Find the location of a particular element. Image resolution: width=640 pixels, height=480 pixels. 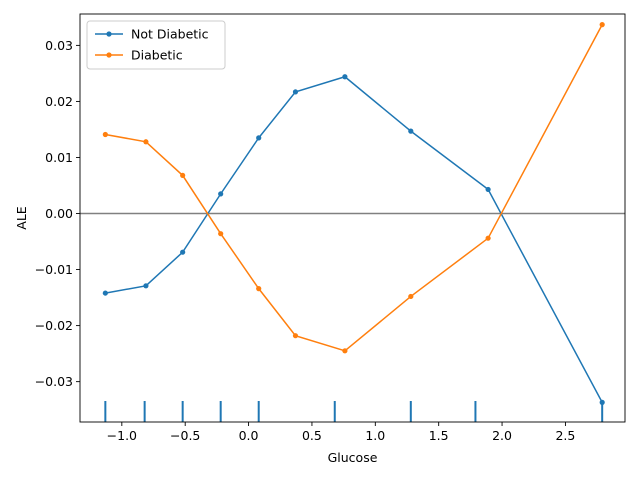

y-tick-label: −0.01 is located at coordinates (54, 269).